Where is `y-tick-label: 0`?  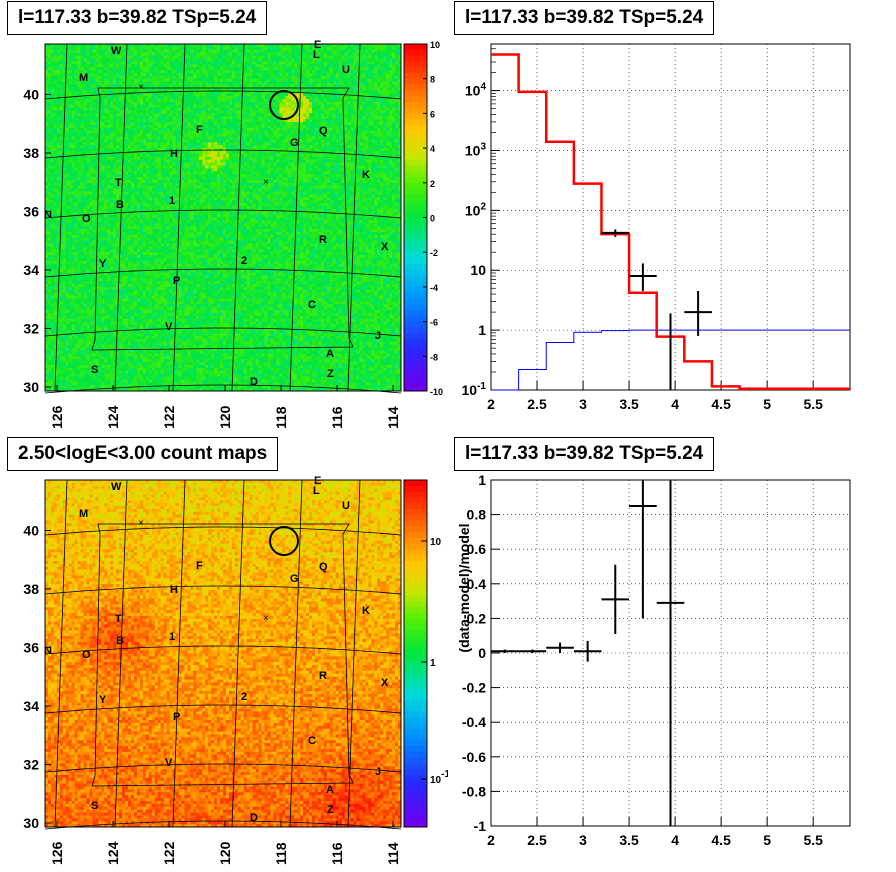 y-tick-label: 0 is located at coordinates (482, 653).